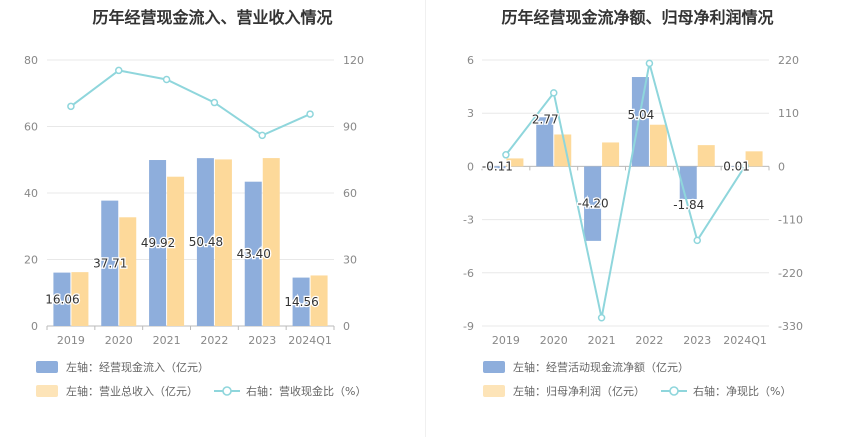 Image resolution: width=850 pixels, height=437 pixels. I want to click on y-right-tick-label: -220, so click(790, 273).